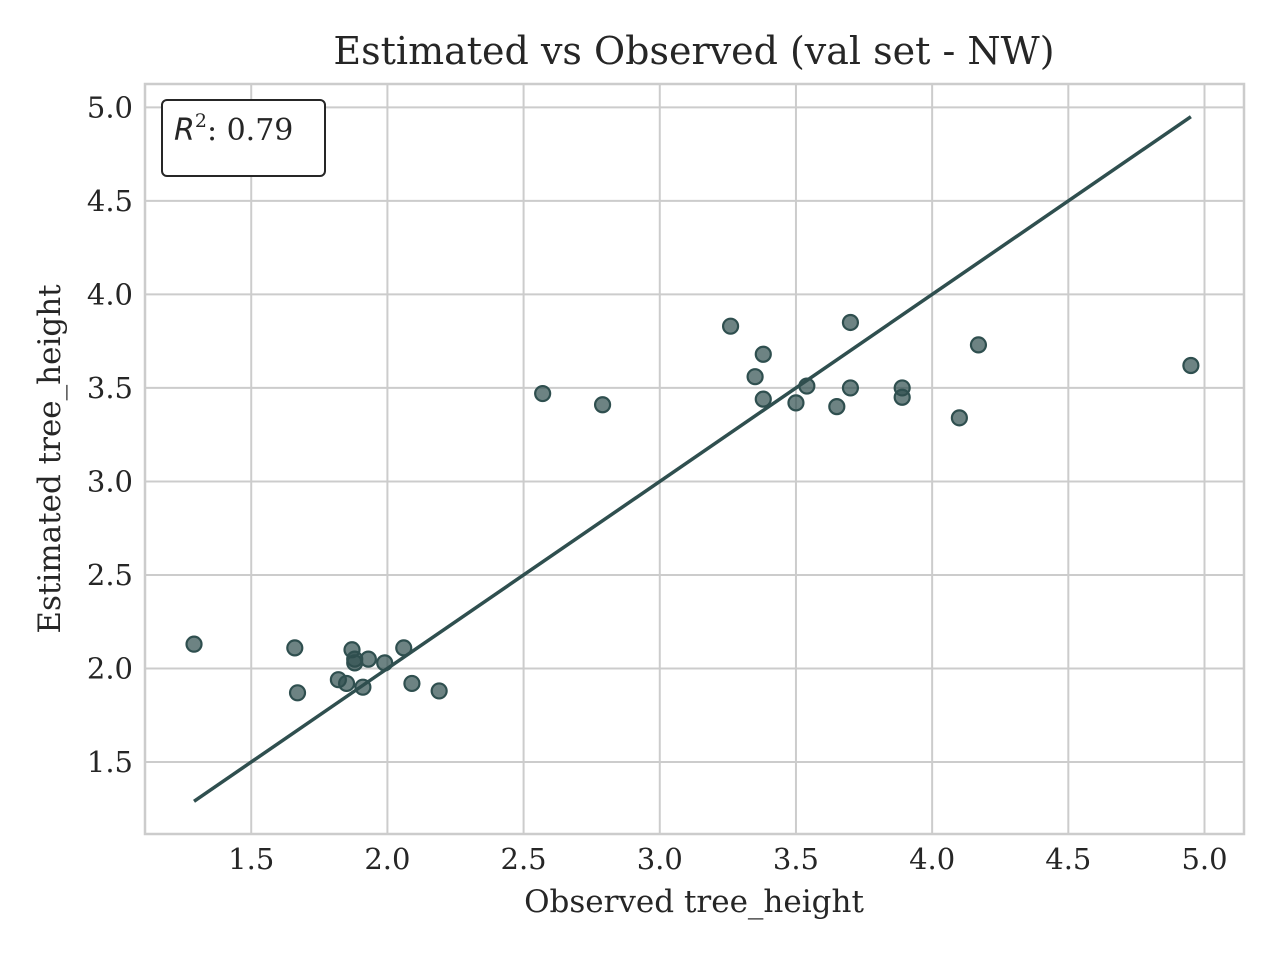 The height and width of the screenshot is (960, 1280). Describe the element at coordinates (1068, 859) in the screenshot. I see `x-tick-label: 4.5` at that location.